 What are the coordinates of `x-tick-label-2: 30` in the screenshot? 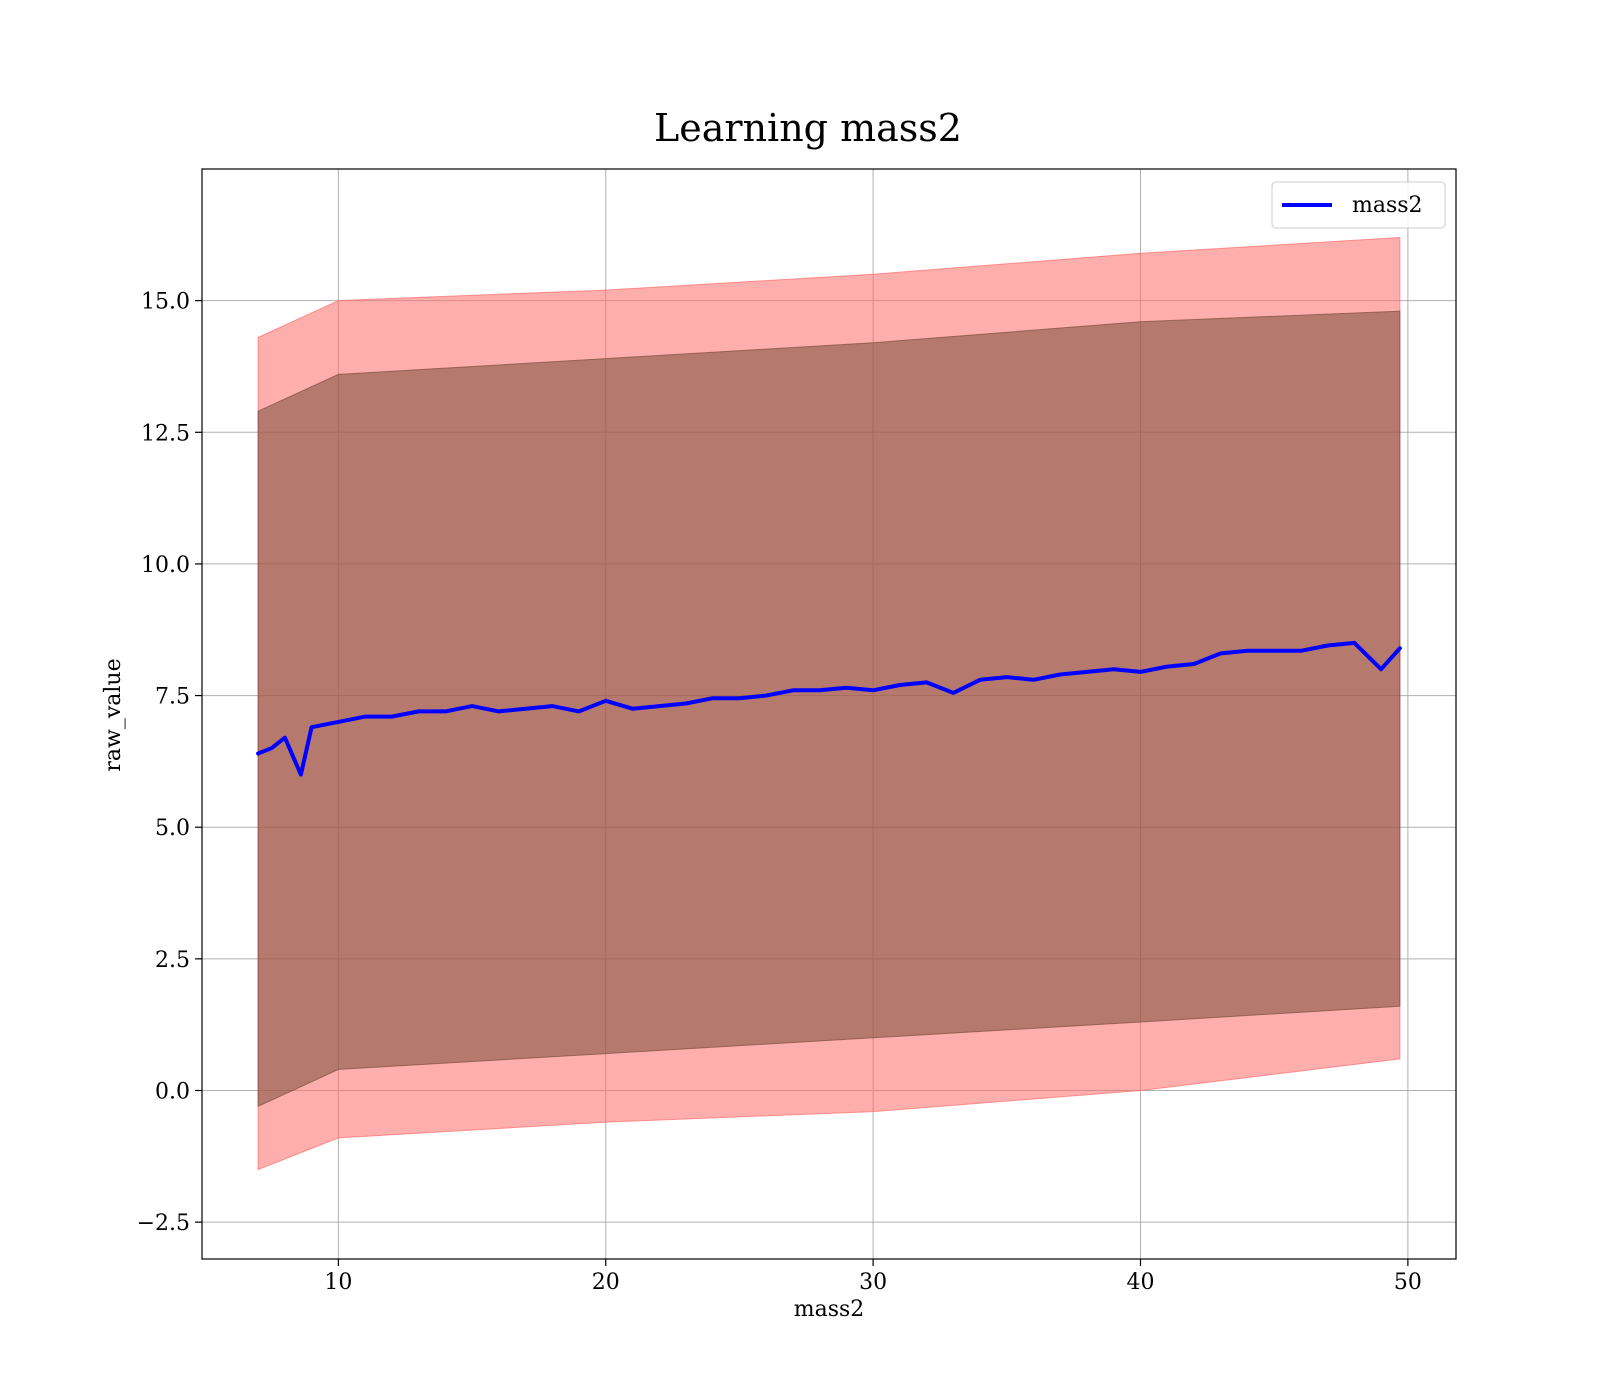 It's located at (873, 1282).